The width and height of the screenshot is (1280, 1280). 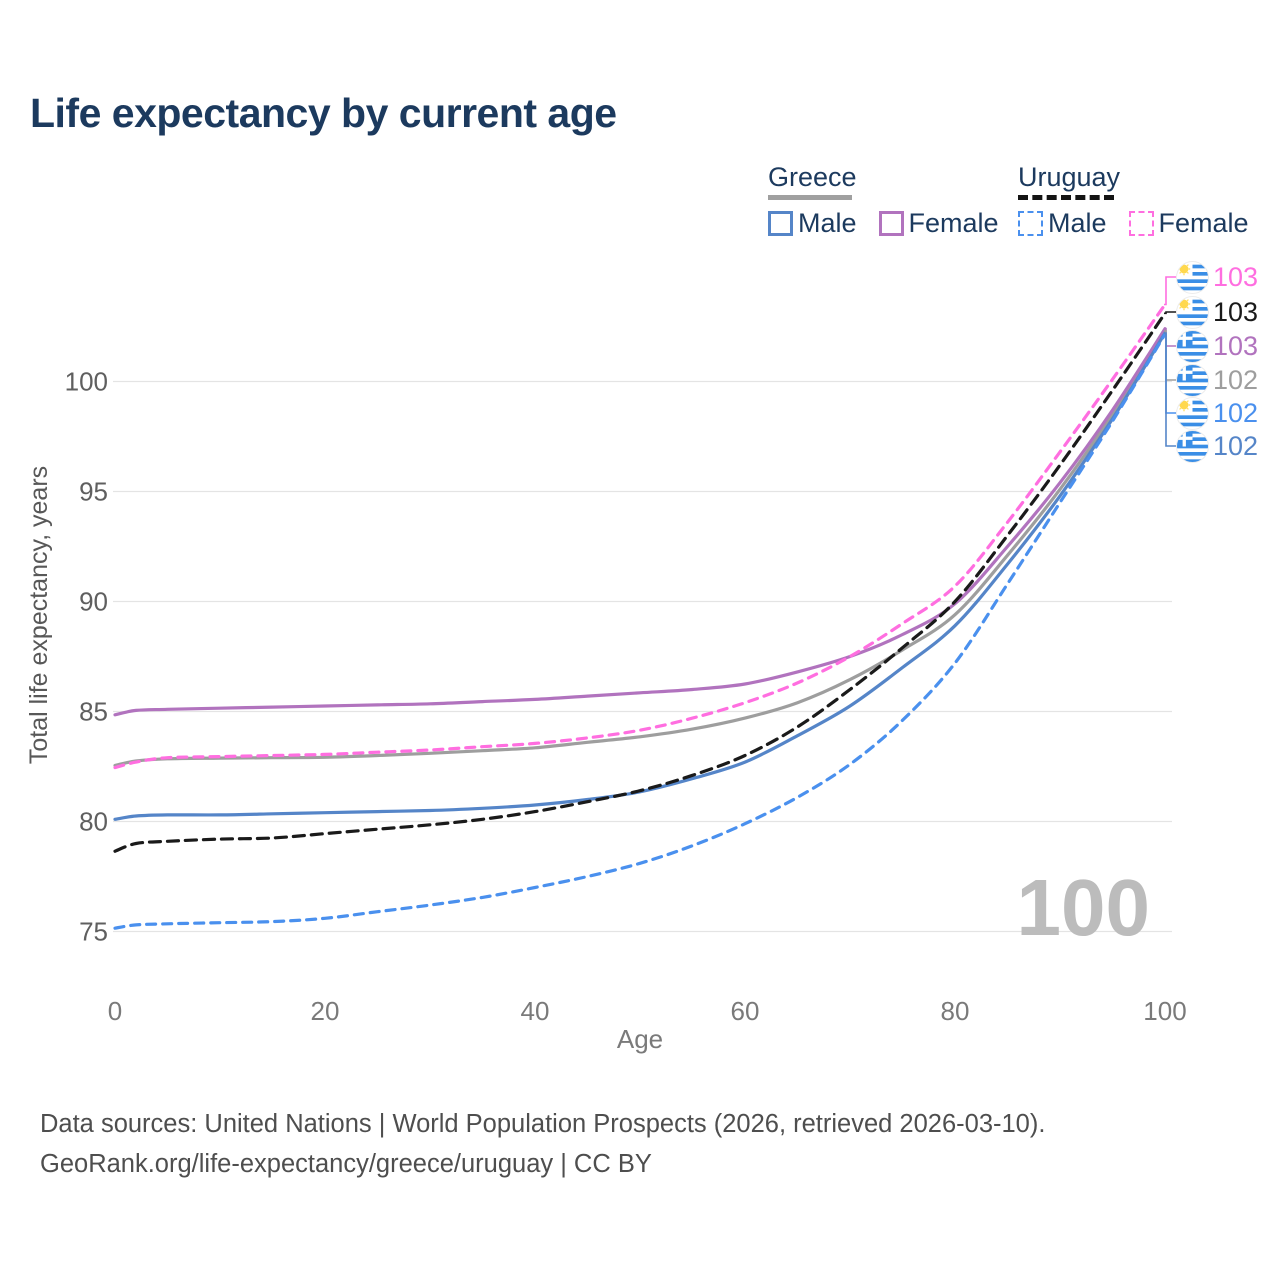 I want to click on end-label-row-greece: 102, so click(x=1217, y=380).